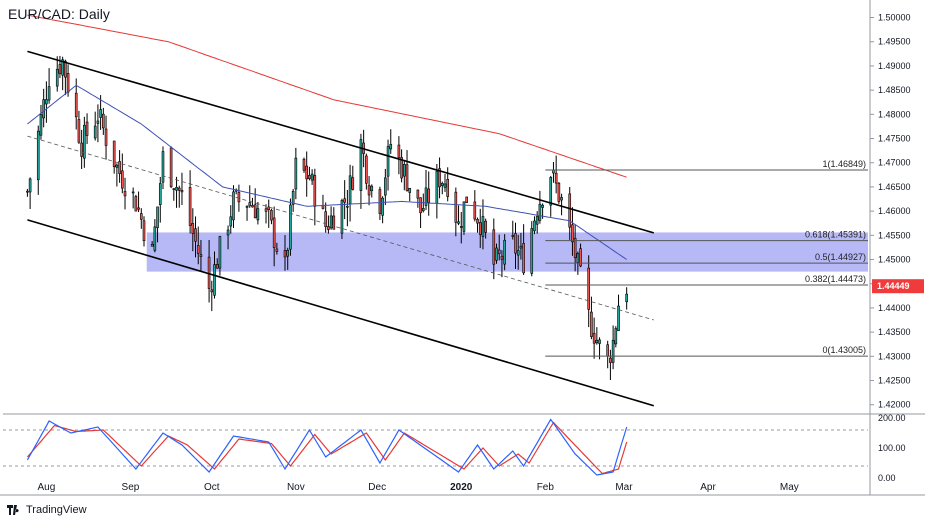 This screenshot has height=525, width=925. Describe the element at coordinates (46, 510) in the screenshot. I see `tradingview-brand: TradingView` at that location.